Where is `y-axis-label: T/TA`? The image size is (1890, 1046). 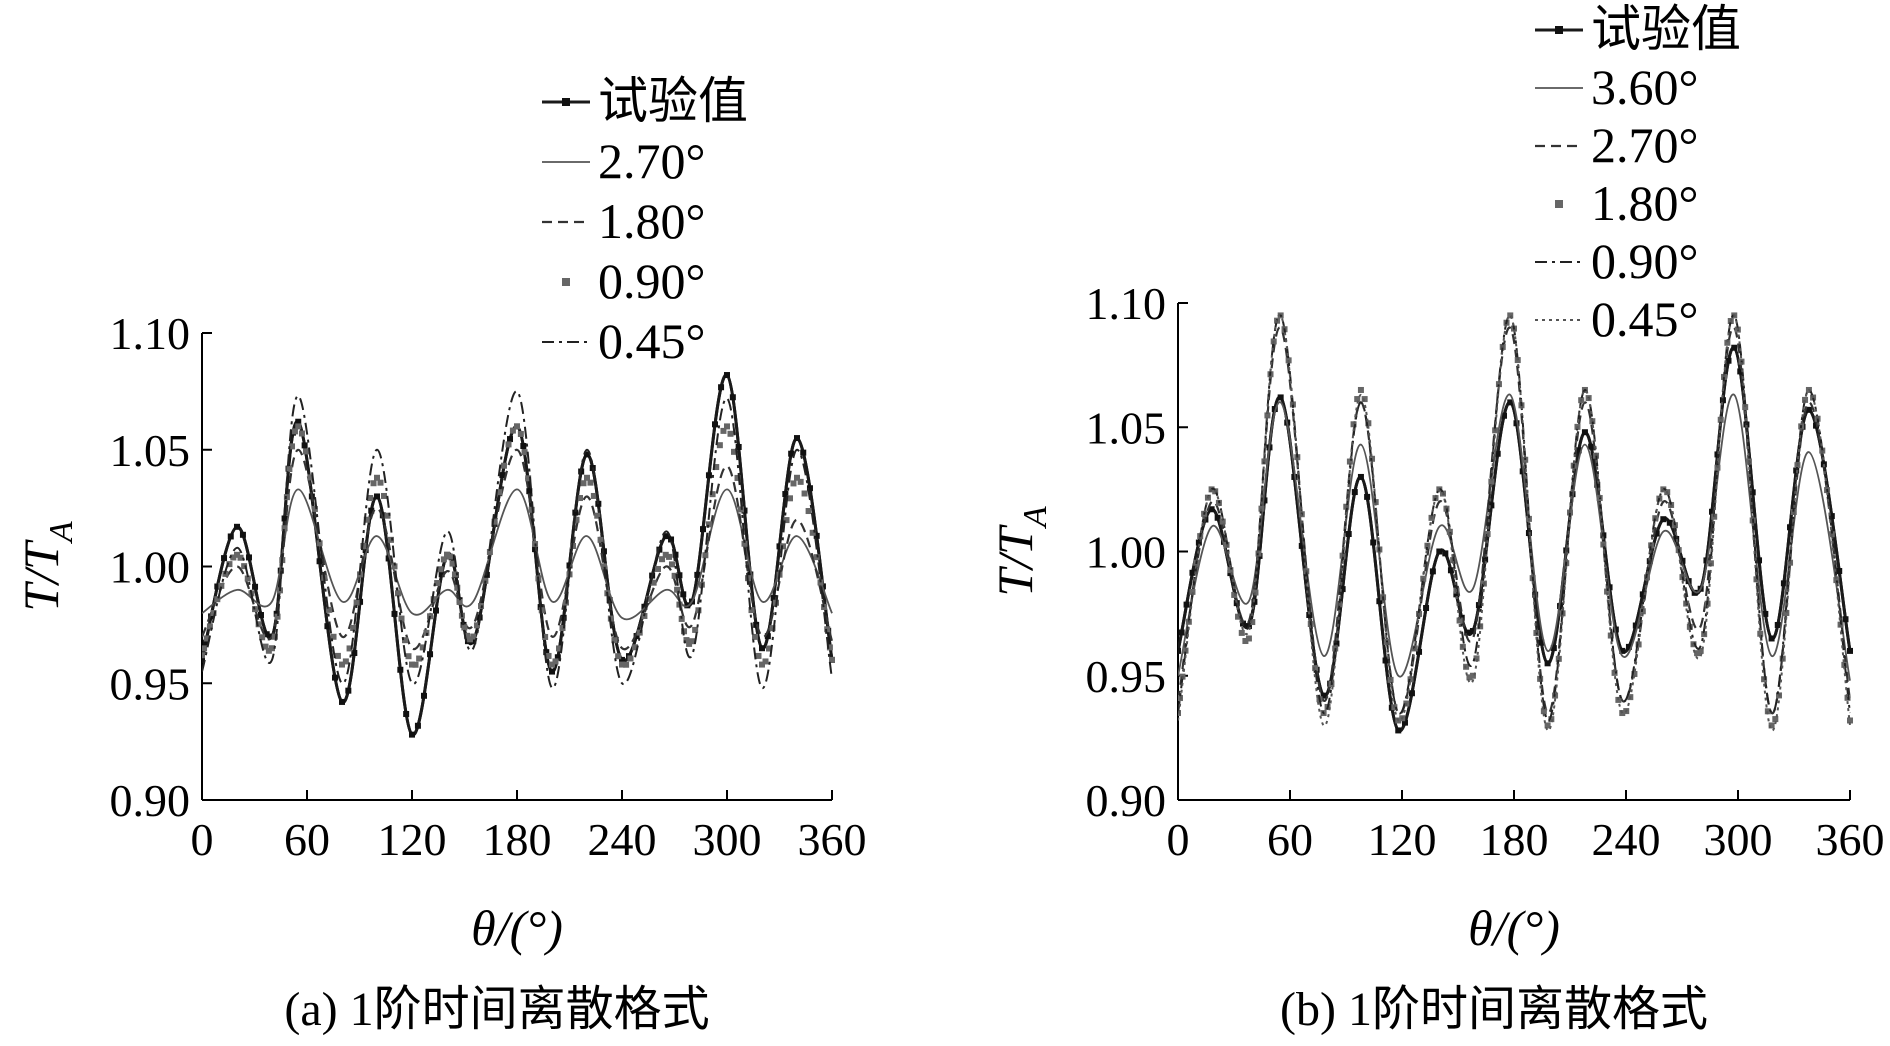
y-axis-label: T/TA is located at coordinates (1020, 551).